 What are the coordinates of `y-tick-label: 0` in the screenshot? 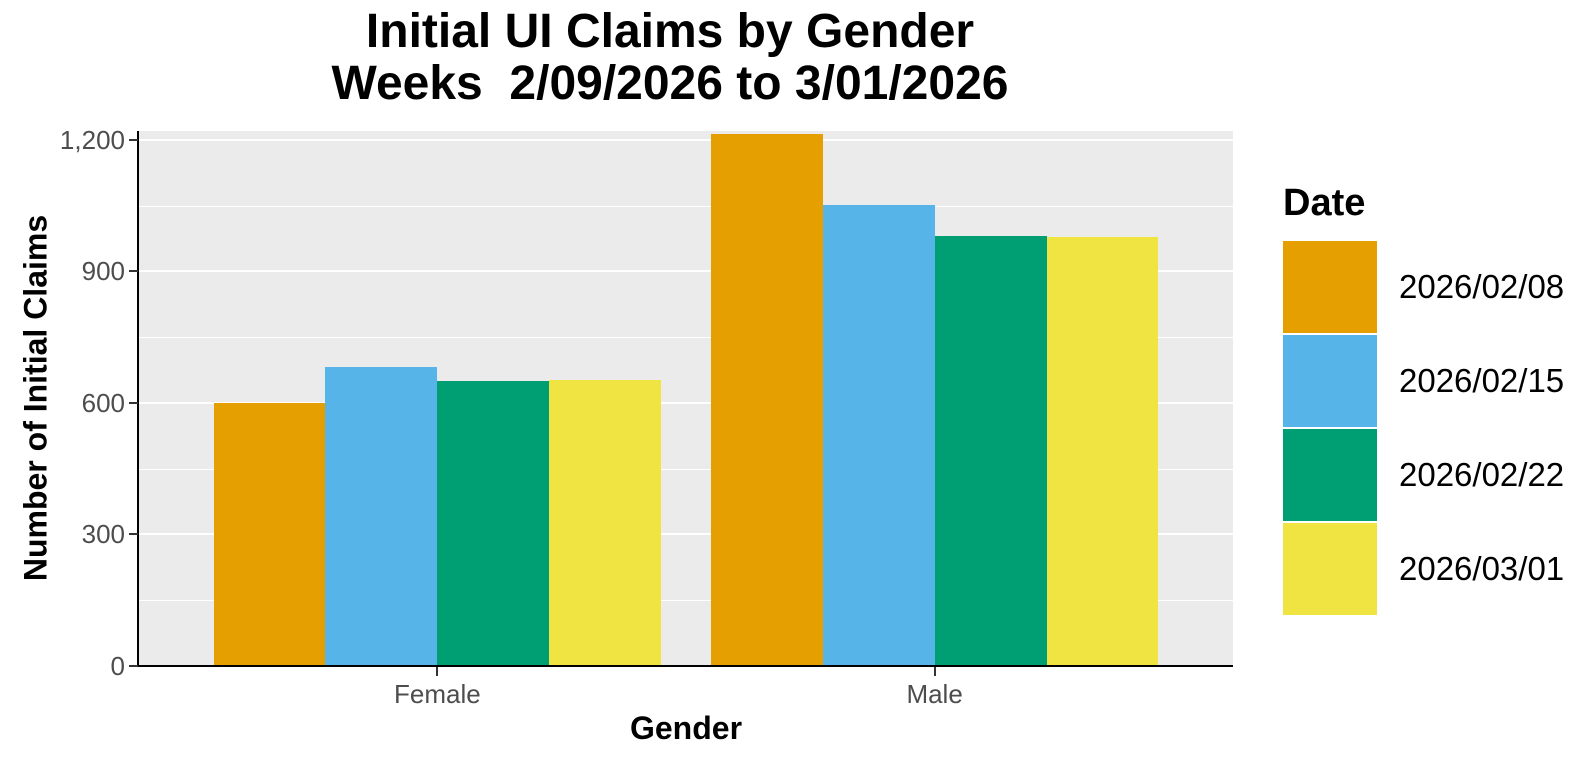 It's located at (117, 666).